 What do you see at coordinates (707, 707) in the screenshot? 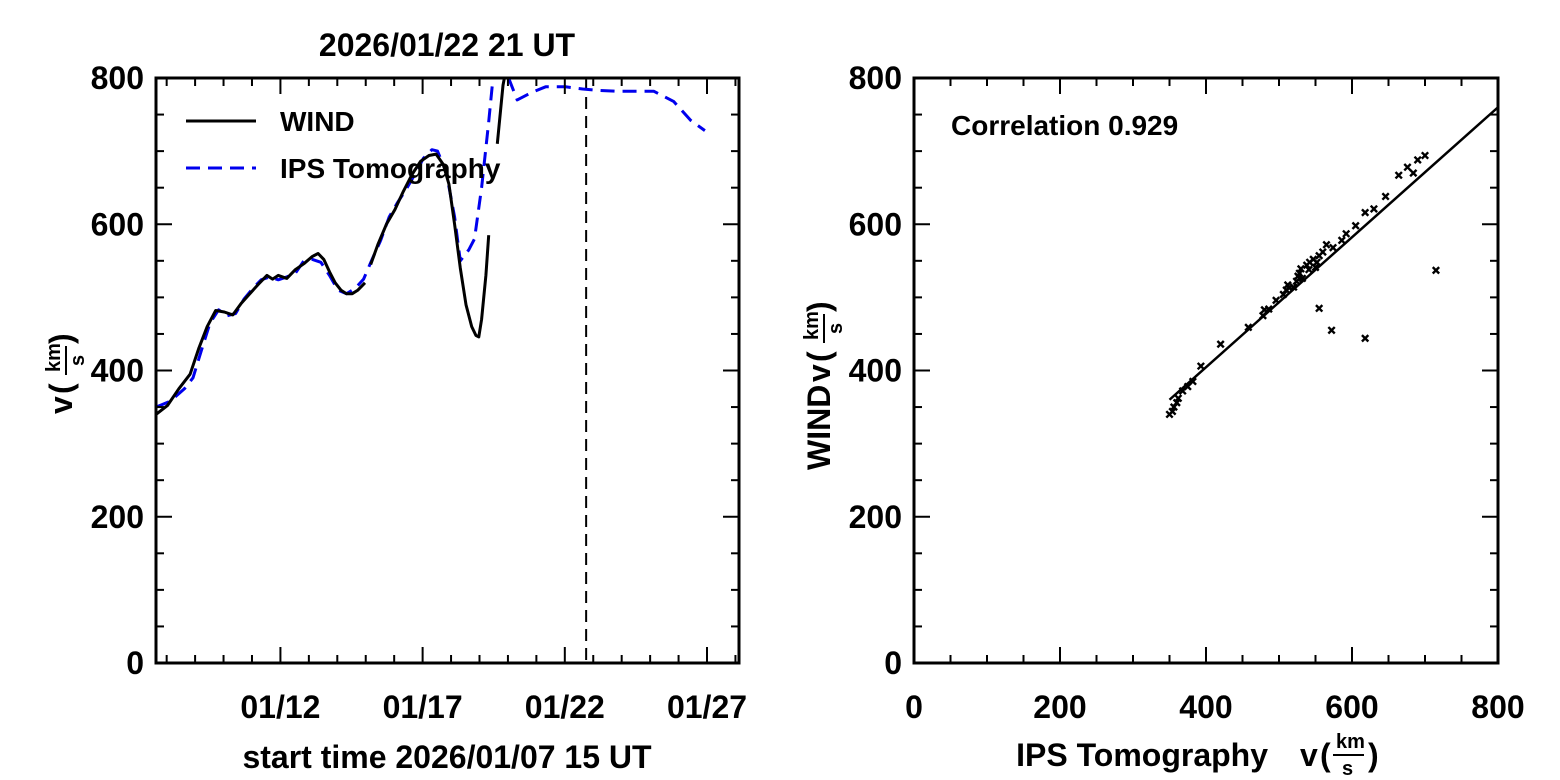
I see `x-tick-label: 01/27` at bounding box center [707, 707].